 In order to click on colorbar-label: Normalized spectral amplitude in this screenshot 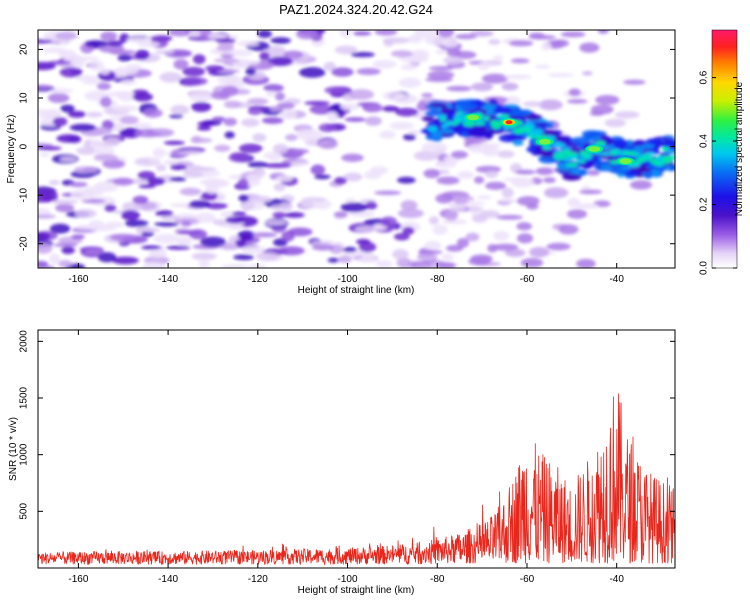, I will do `click(739, 148)`.